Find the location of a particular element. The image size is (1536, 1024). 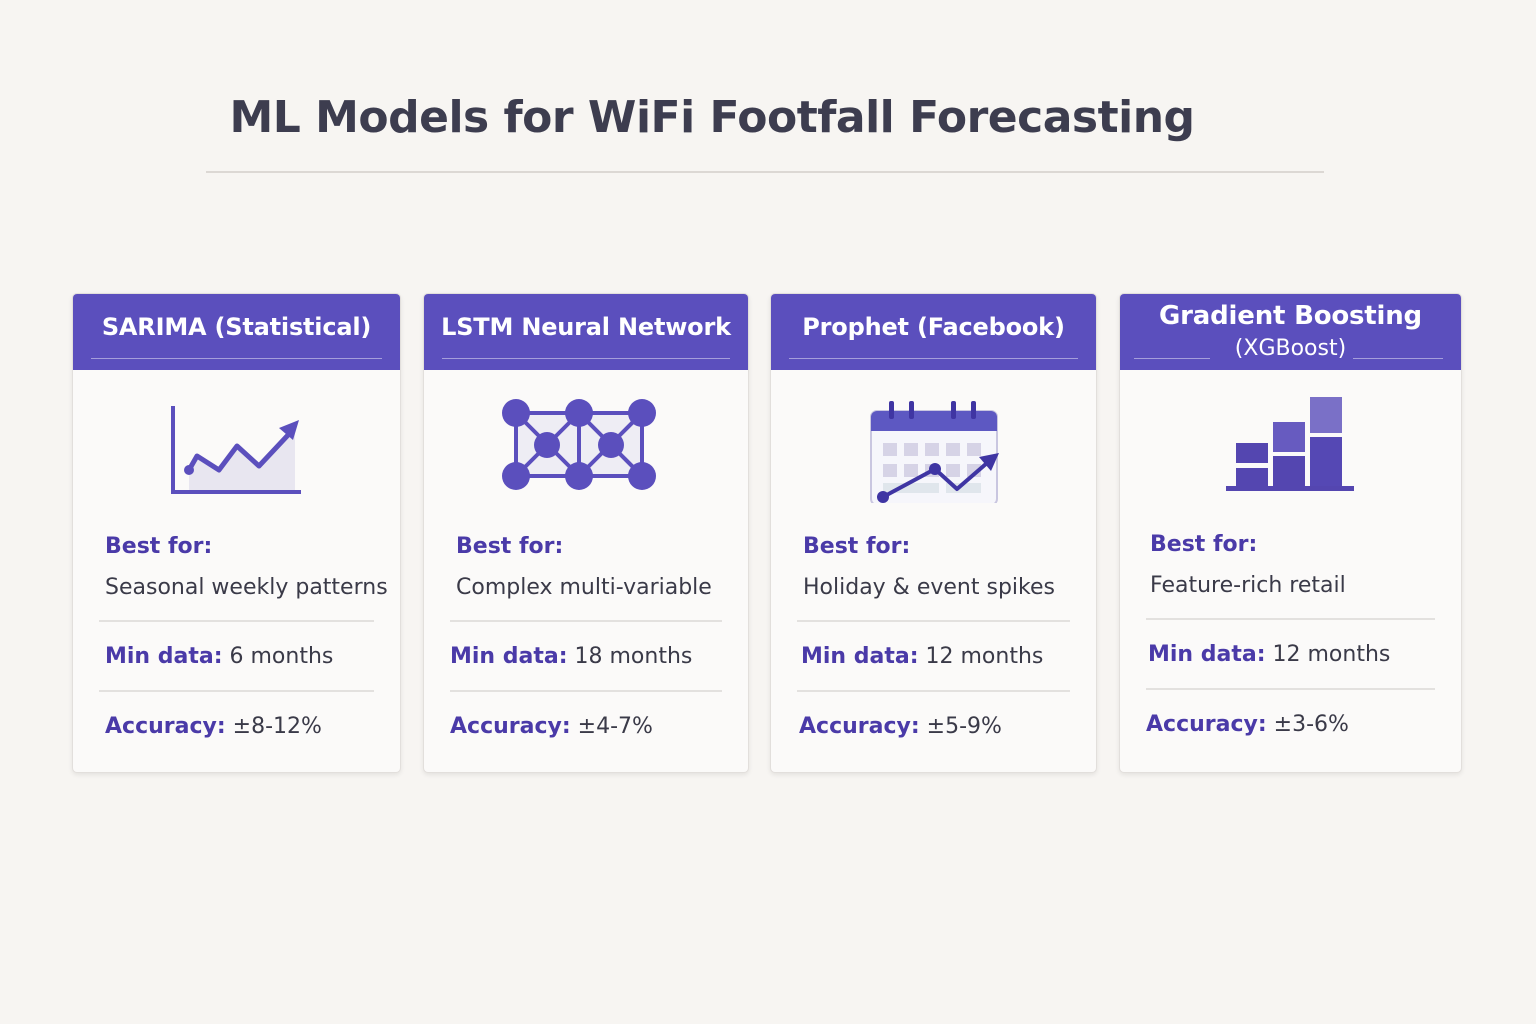

accuracy-row: Accuracy: ±8-12% is located at coordinates (236, 727).